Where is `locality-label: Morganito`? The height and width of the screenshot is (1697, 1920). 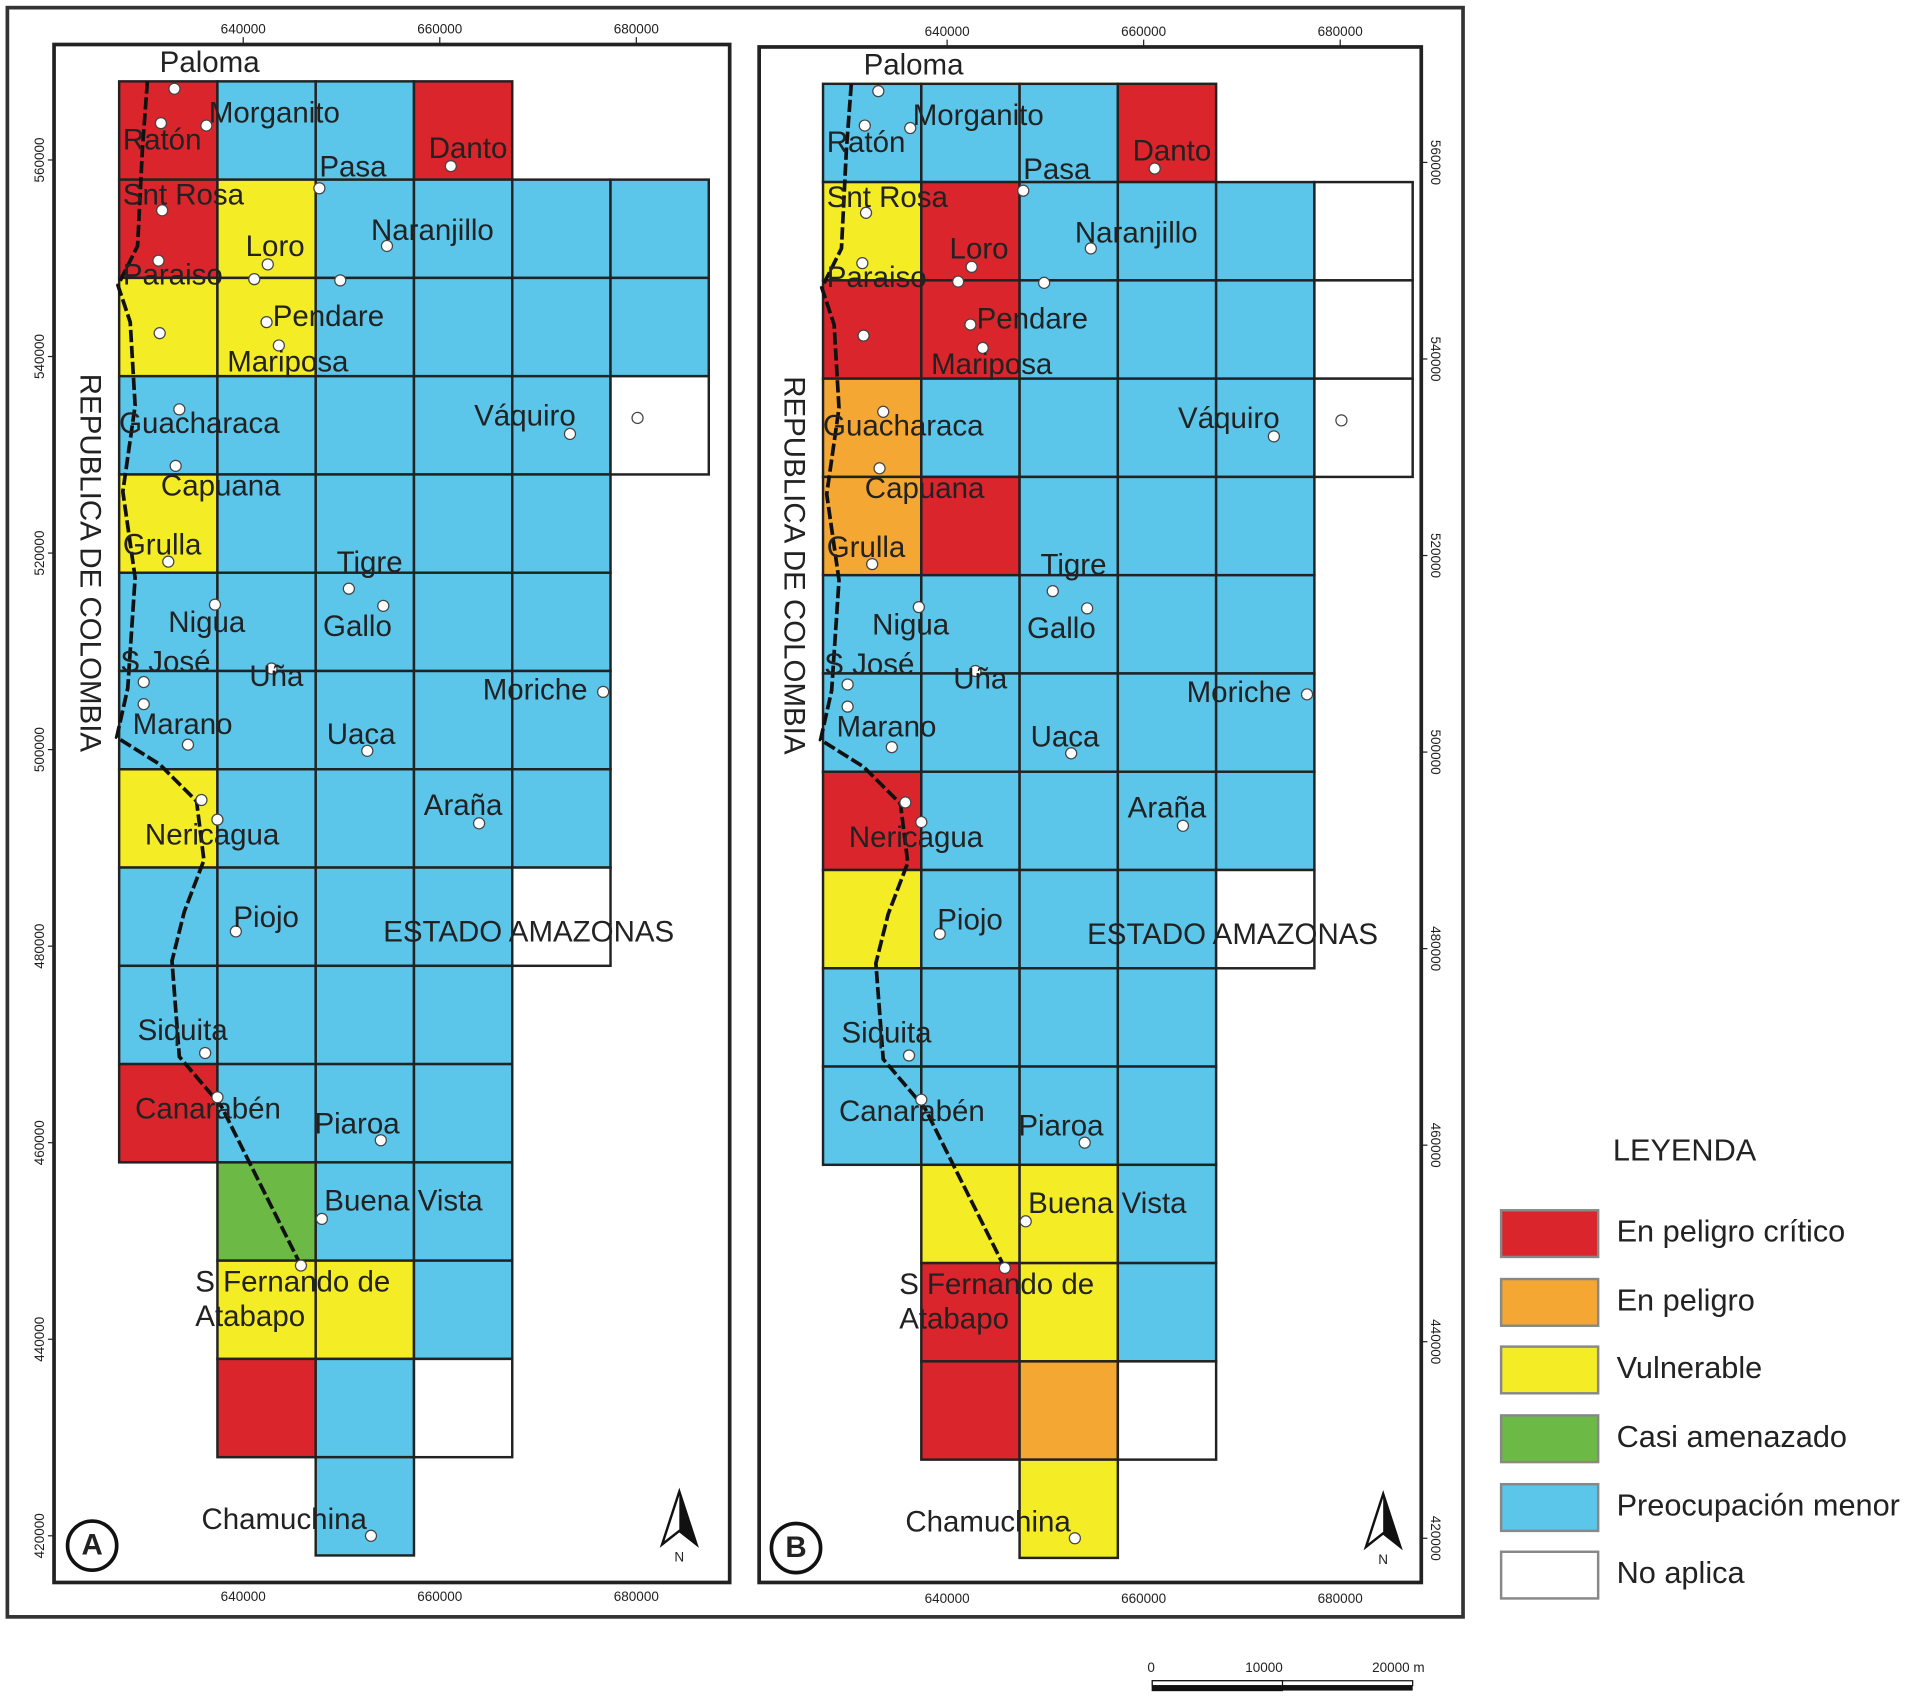
locality-label: Morganito is located at coordinates (978, 115).